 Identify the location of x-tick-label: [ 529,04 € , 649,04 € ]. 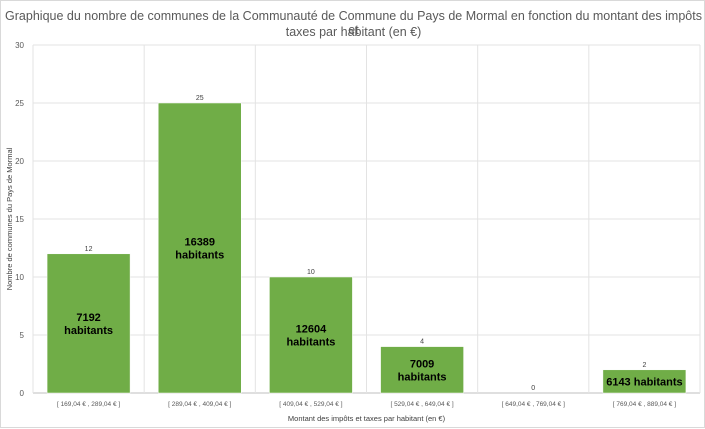
(421, 404).